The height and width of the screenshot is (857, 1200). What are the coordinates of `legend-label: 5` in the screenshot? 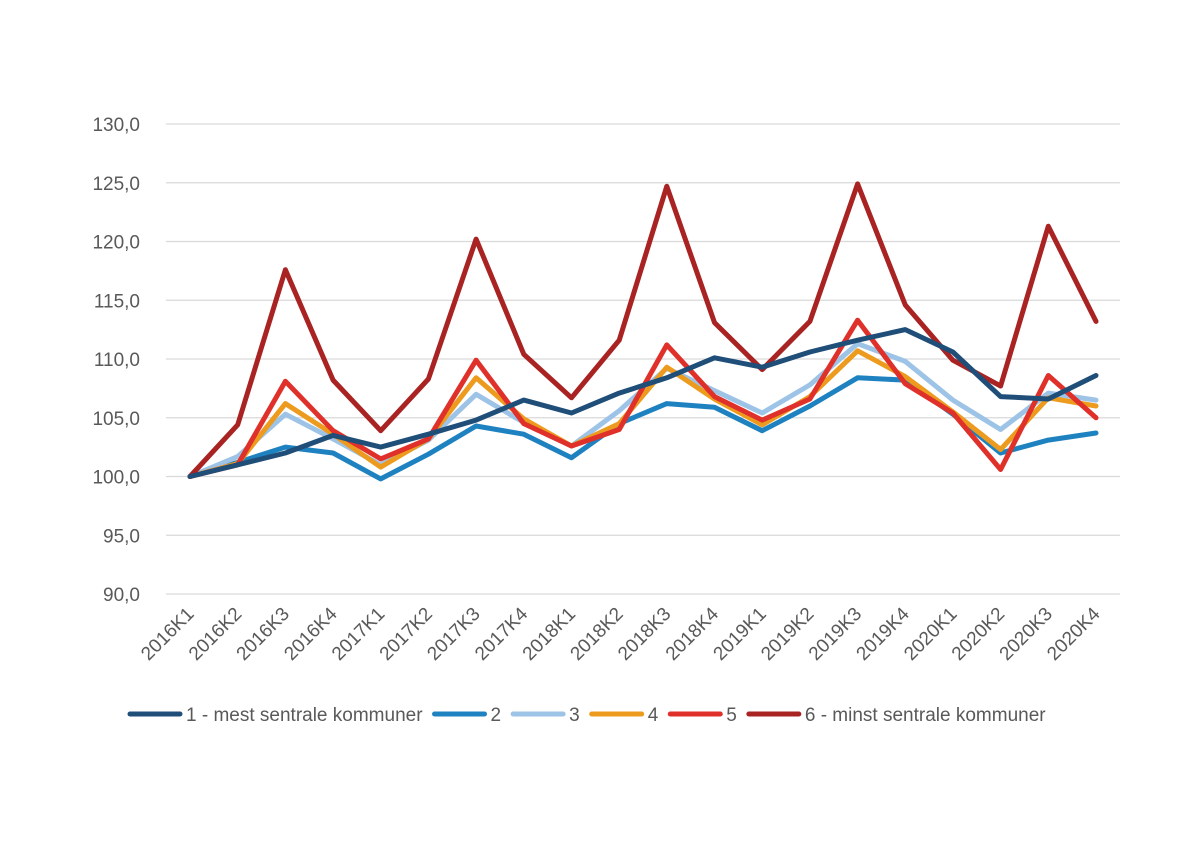 It's located at (731, 715).